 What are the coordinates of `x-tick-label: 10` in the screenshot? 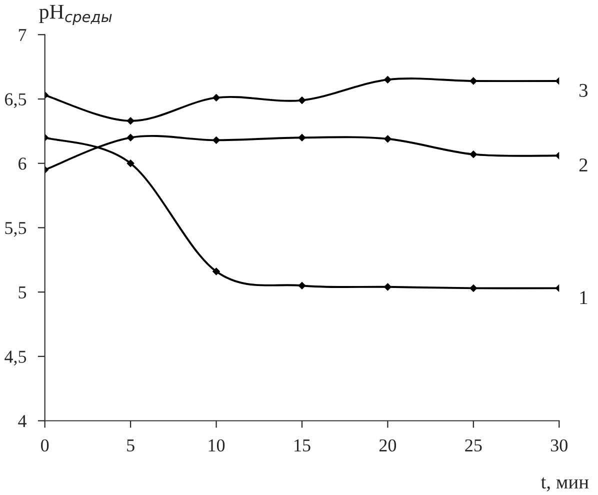 It's located at (216, 445).